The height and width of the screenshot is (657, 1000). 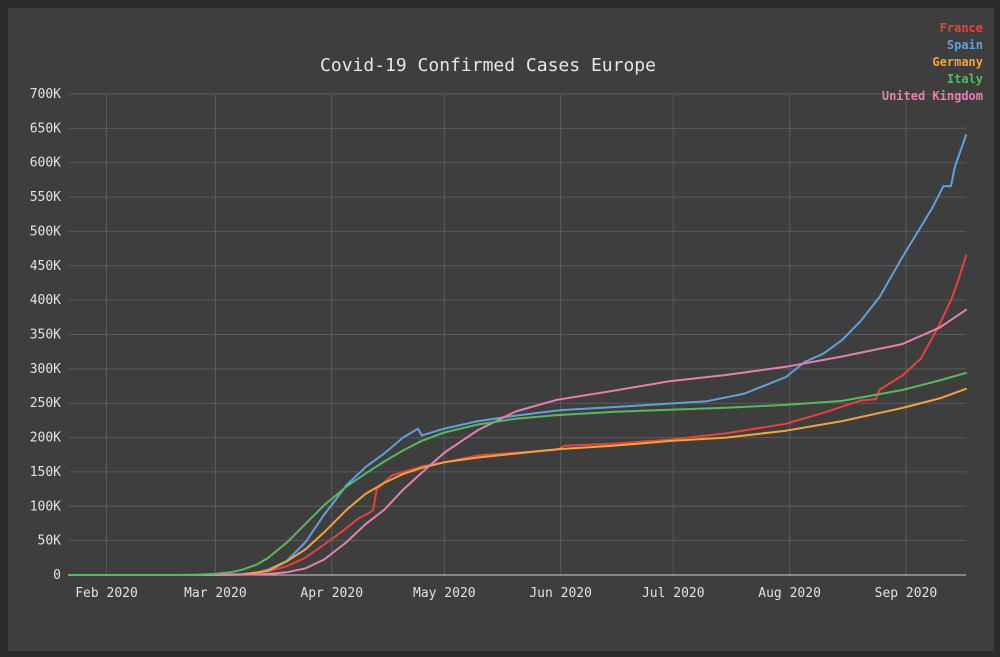 What do you see at coordinates (961, 28) in the screenshot?
I see `legend-item-france: France` at bounding box center [961, 28].